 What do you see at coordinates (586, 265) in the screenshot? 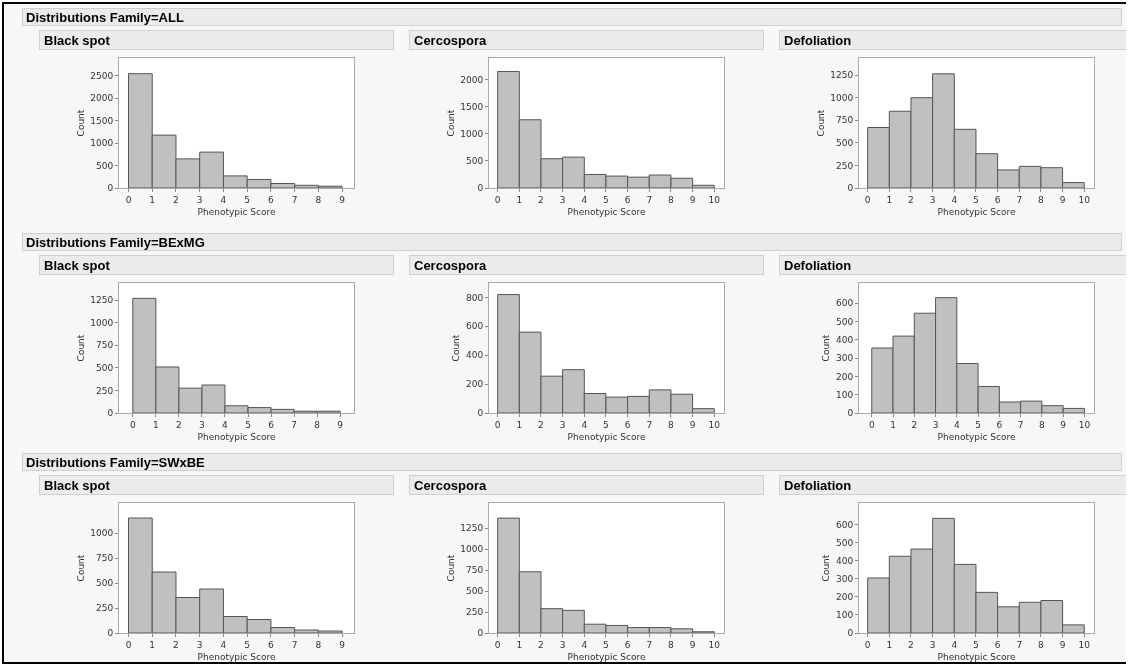
I see `chart-title: Cercospora` at bounding box center [586, 265].